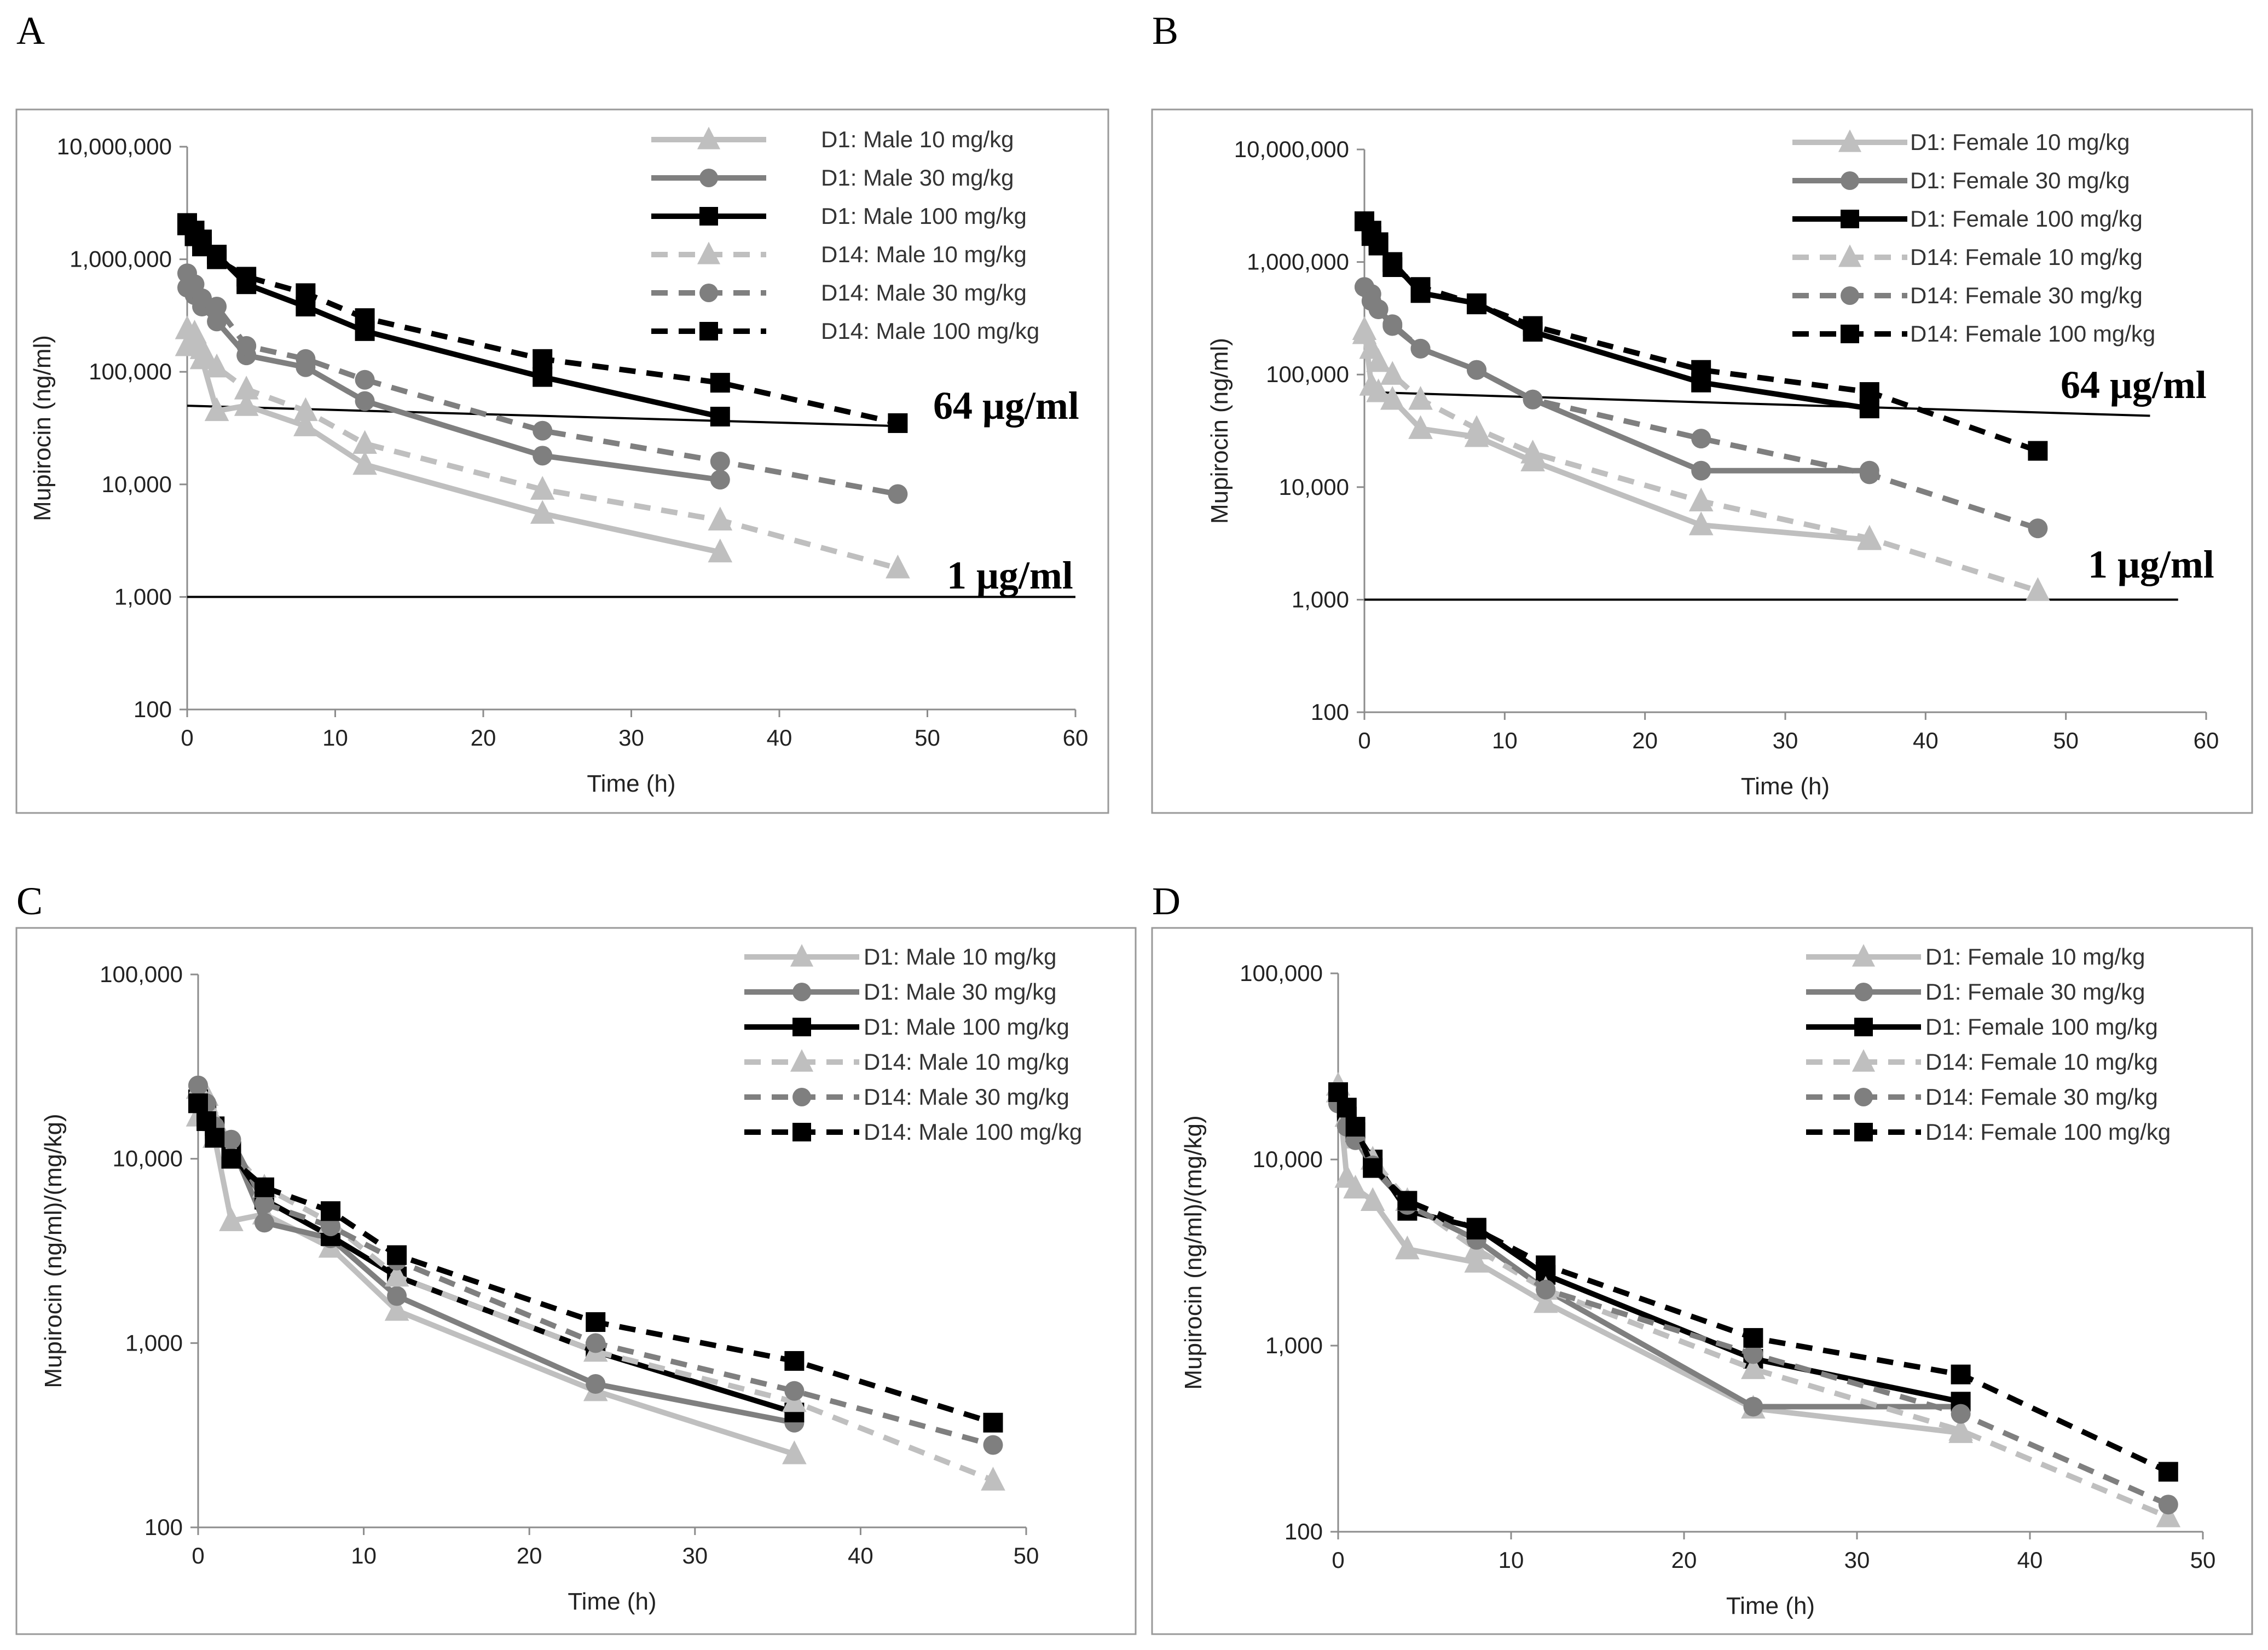  I want to click on panel-c-y-tick-label: 10,000, so click(148, 1159).